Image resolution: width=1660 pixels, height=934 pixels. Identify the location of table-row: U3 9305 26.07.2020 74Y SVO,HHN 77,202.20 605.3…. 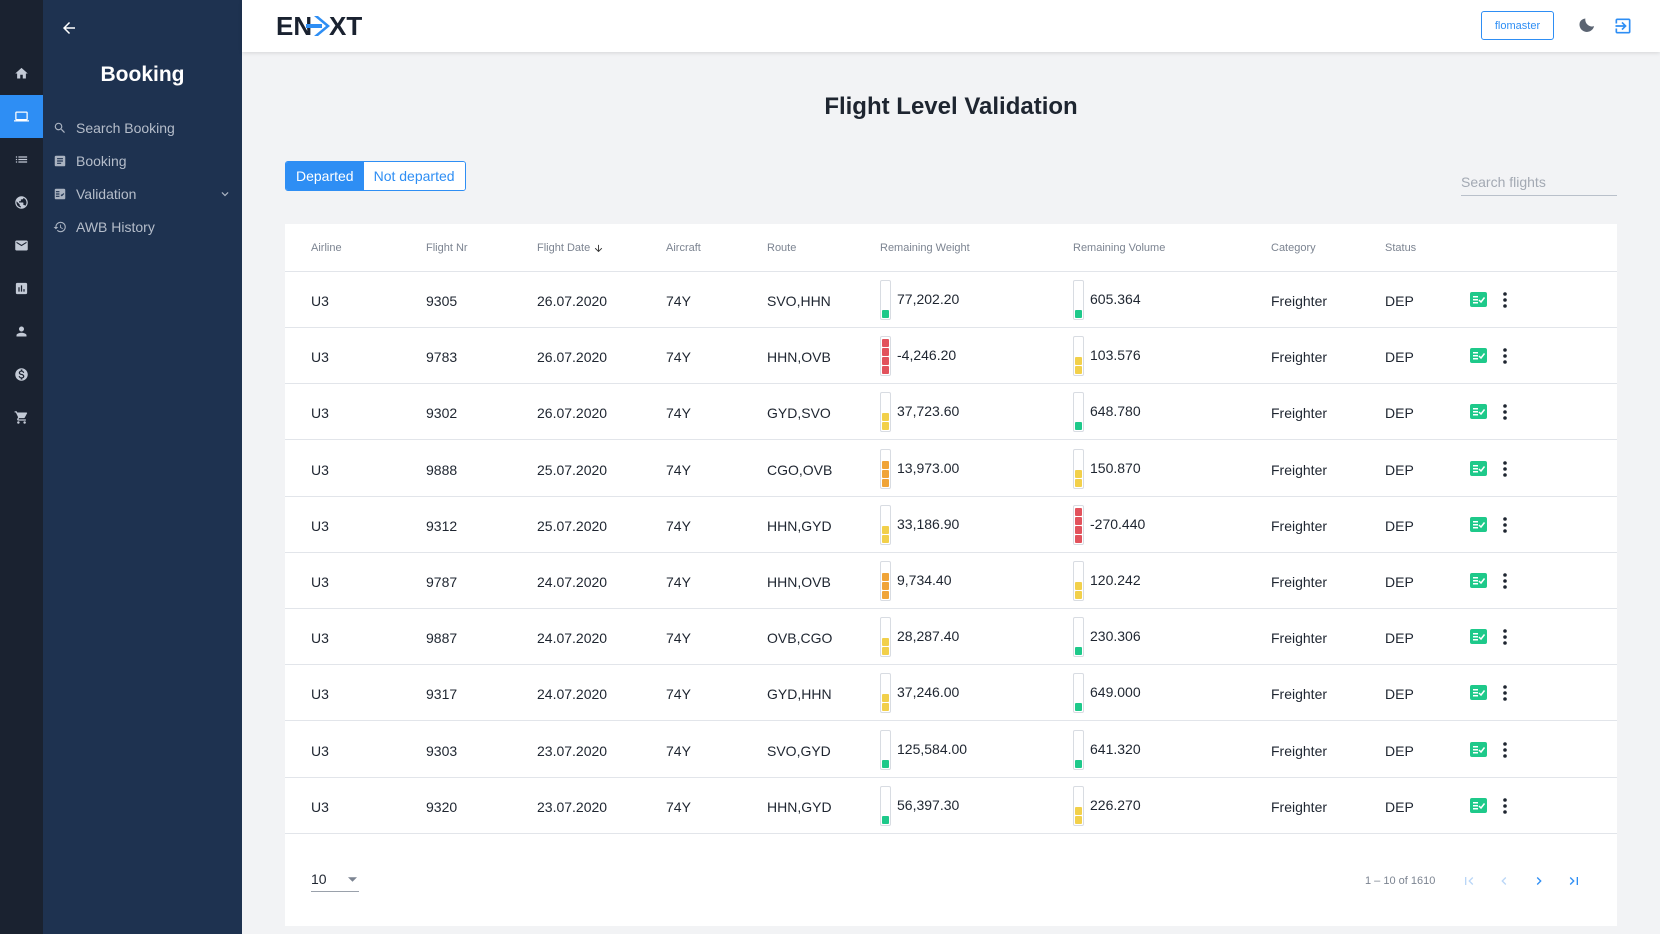
(951, 300).